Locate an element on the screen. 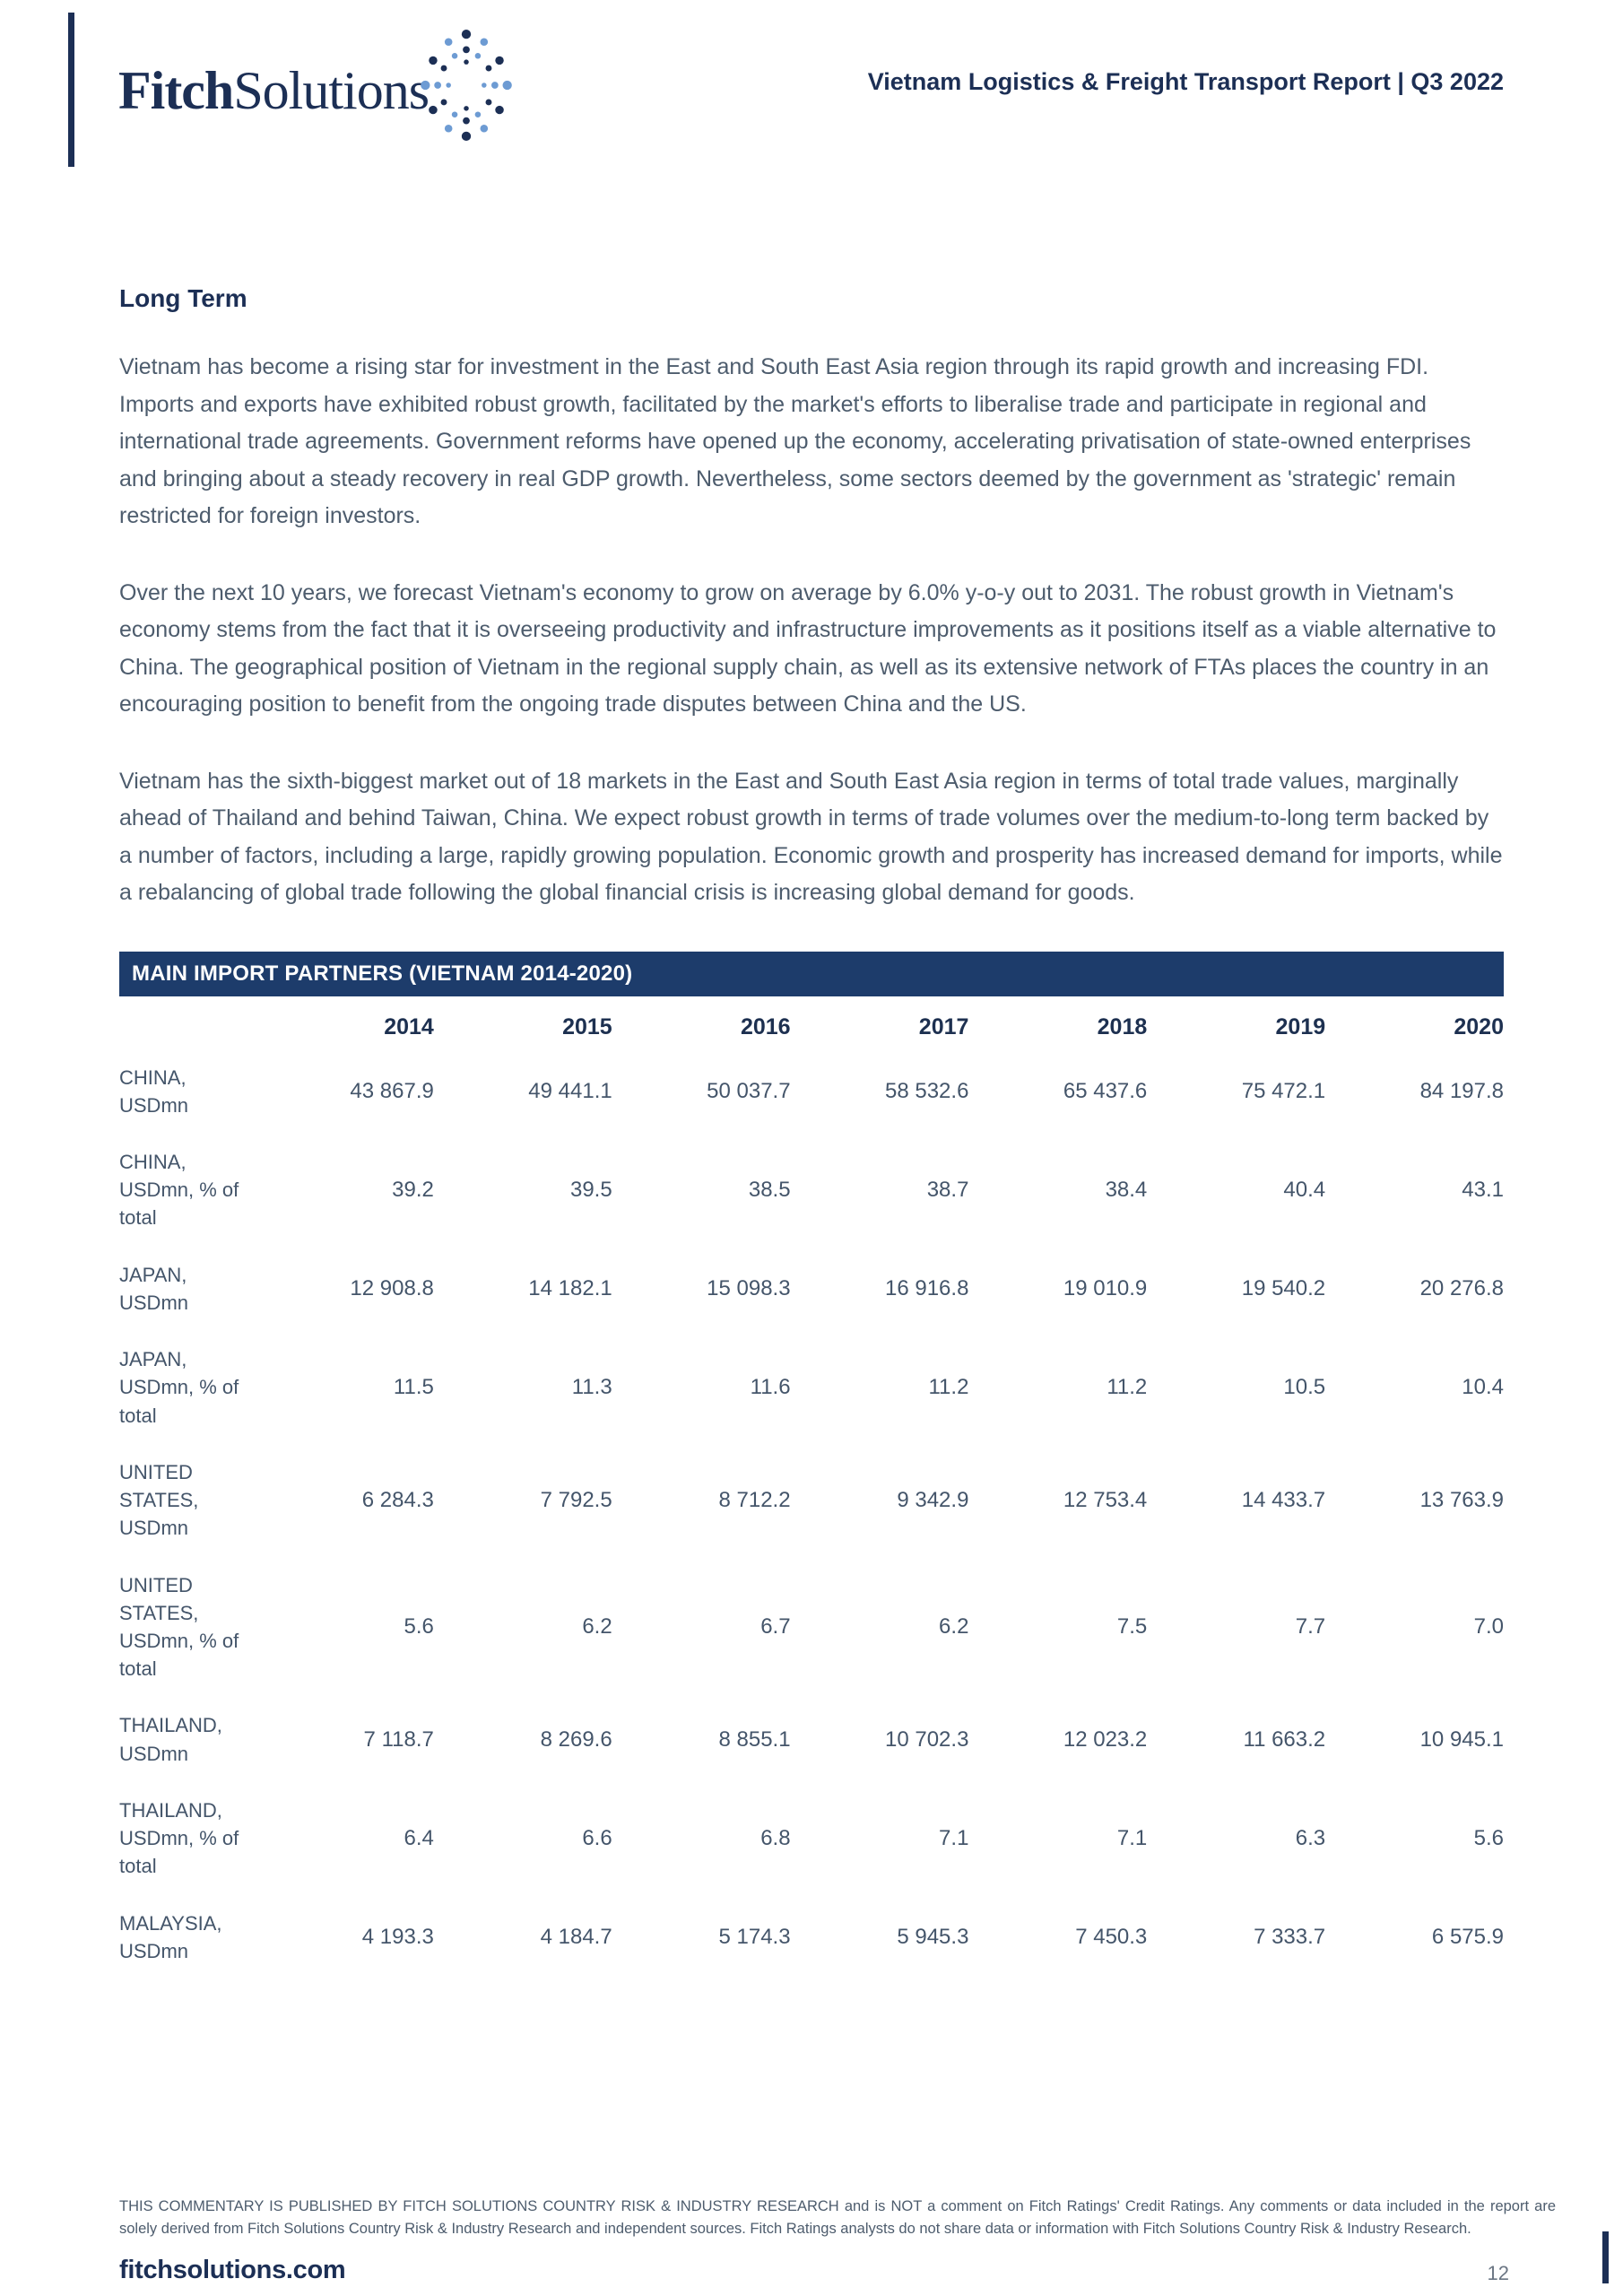  value-cell: 11 663.2 is located at coordinates (1284, 1739).